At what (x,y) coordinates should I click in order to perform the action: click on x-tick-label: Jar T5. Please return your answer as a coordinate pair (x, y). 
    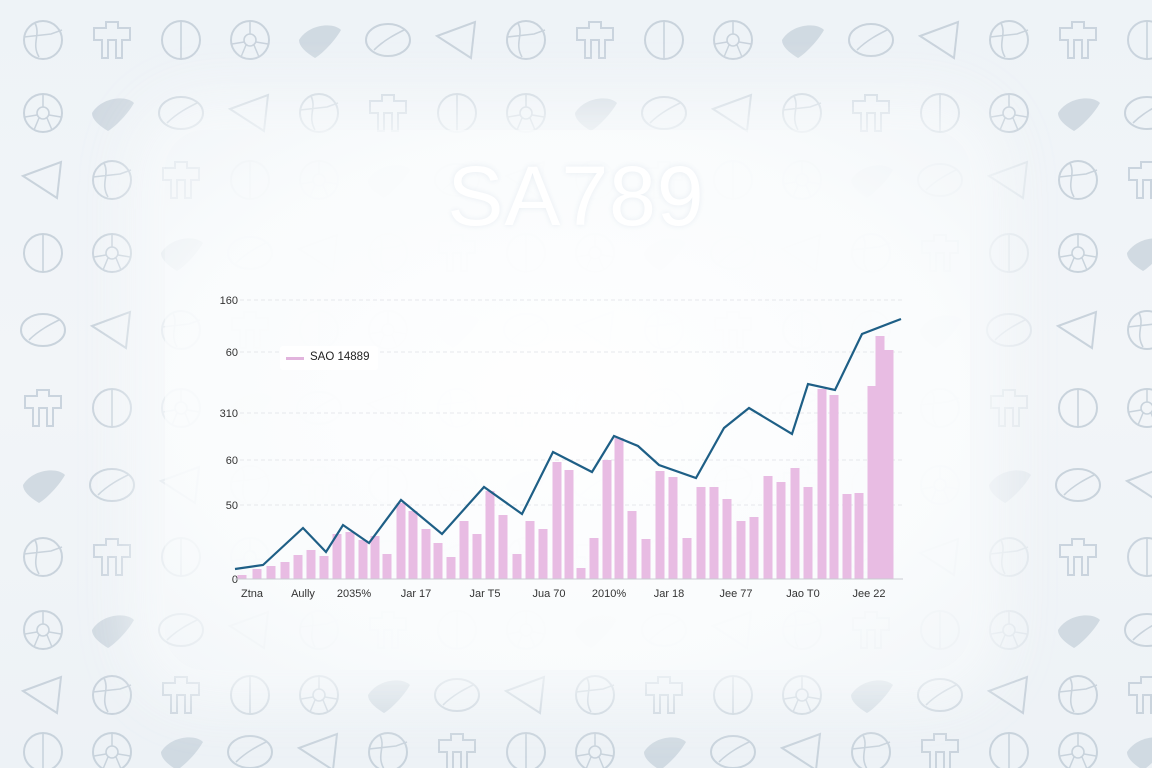
    Looking at the image, I should click on (485, 594).